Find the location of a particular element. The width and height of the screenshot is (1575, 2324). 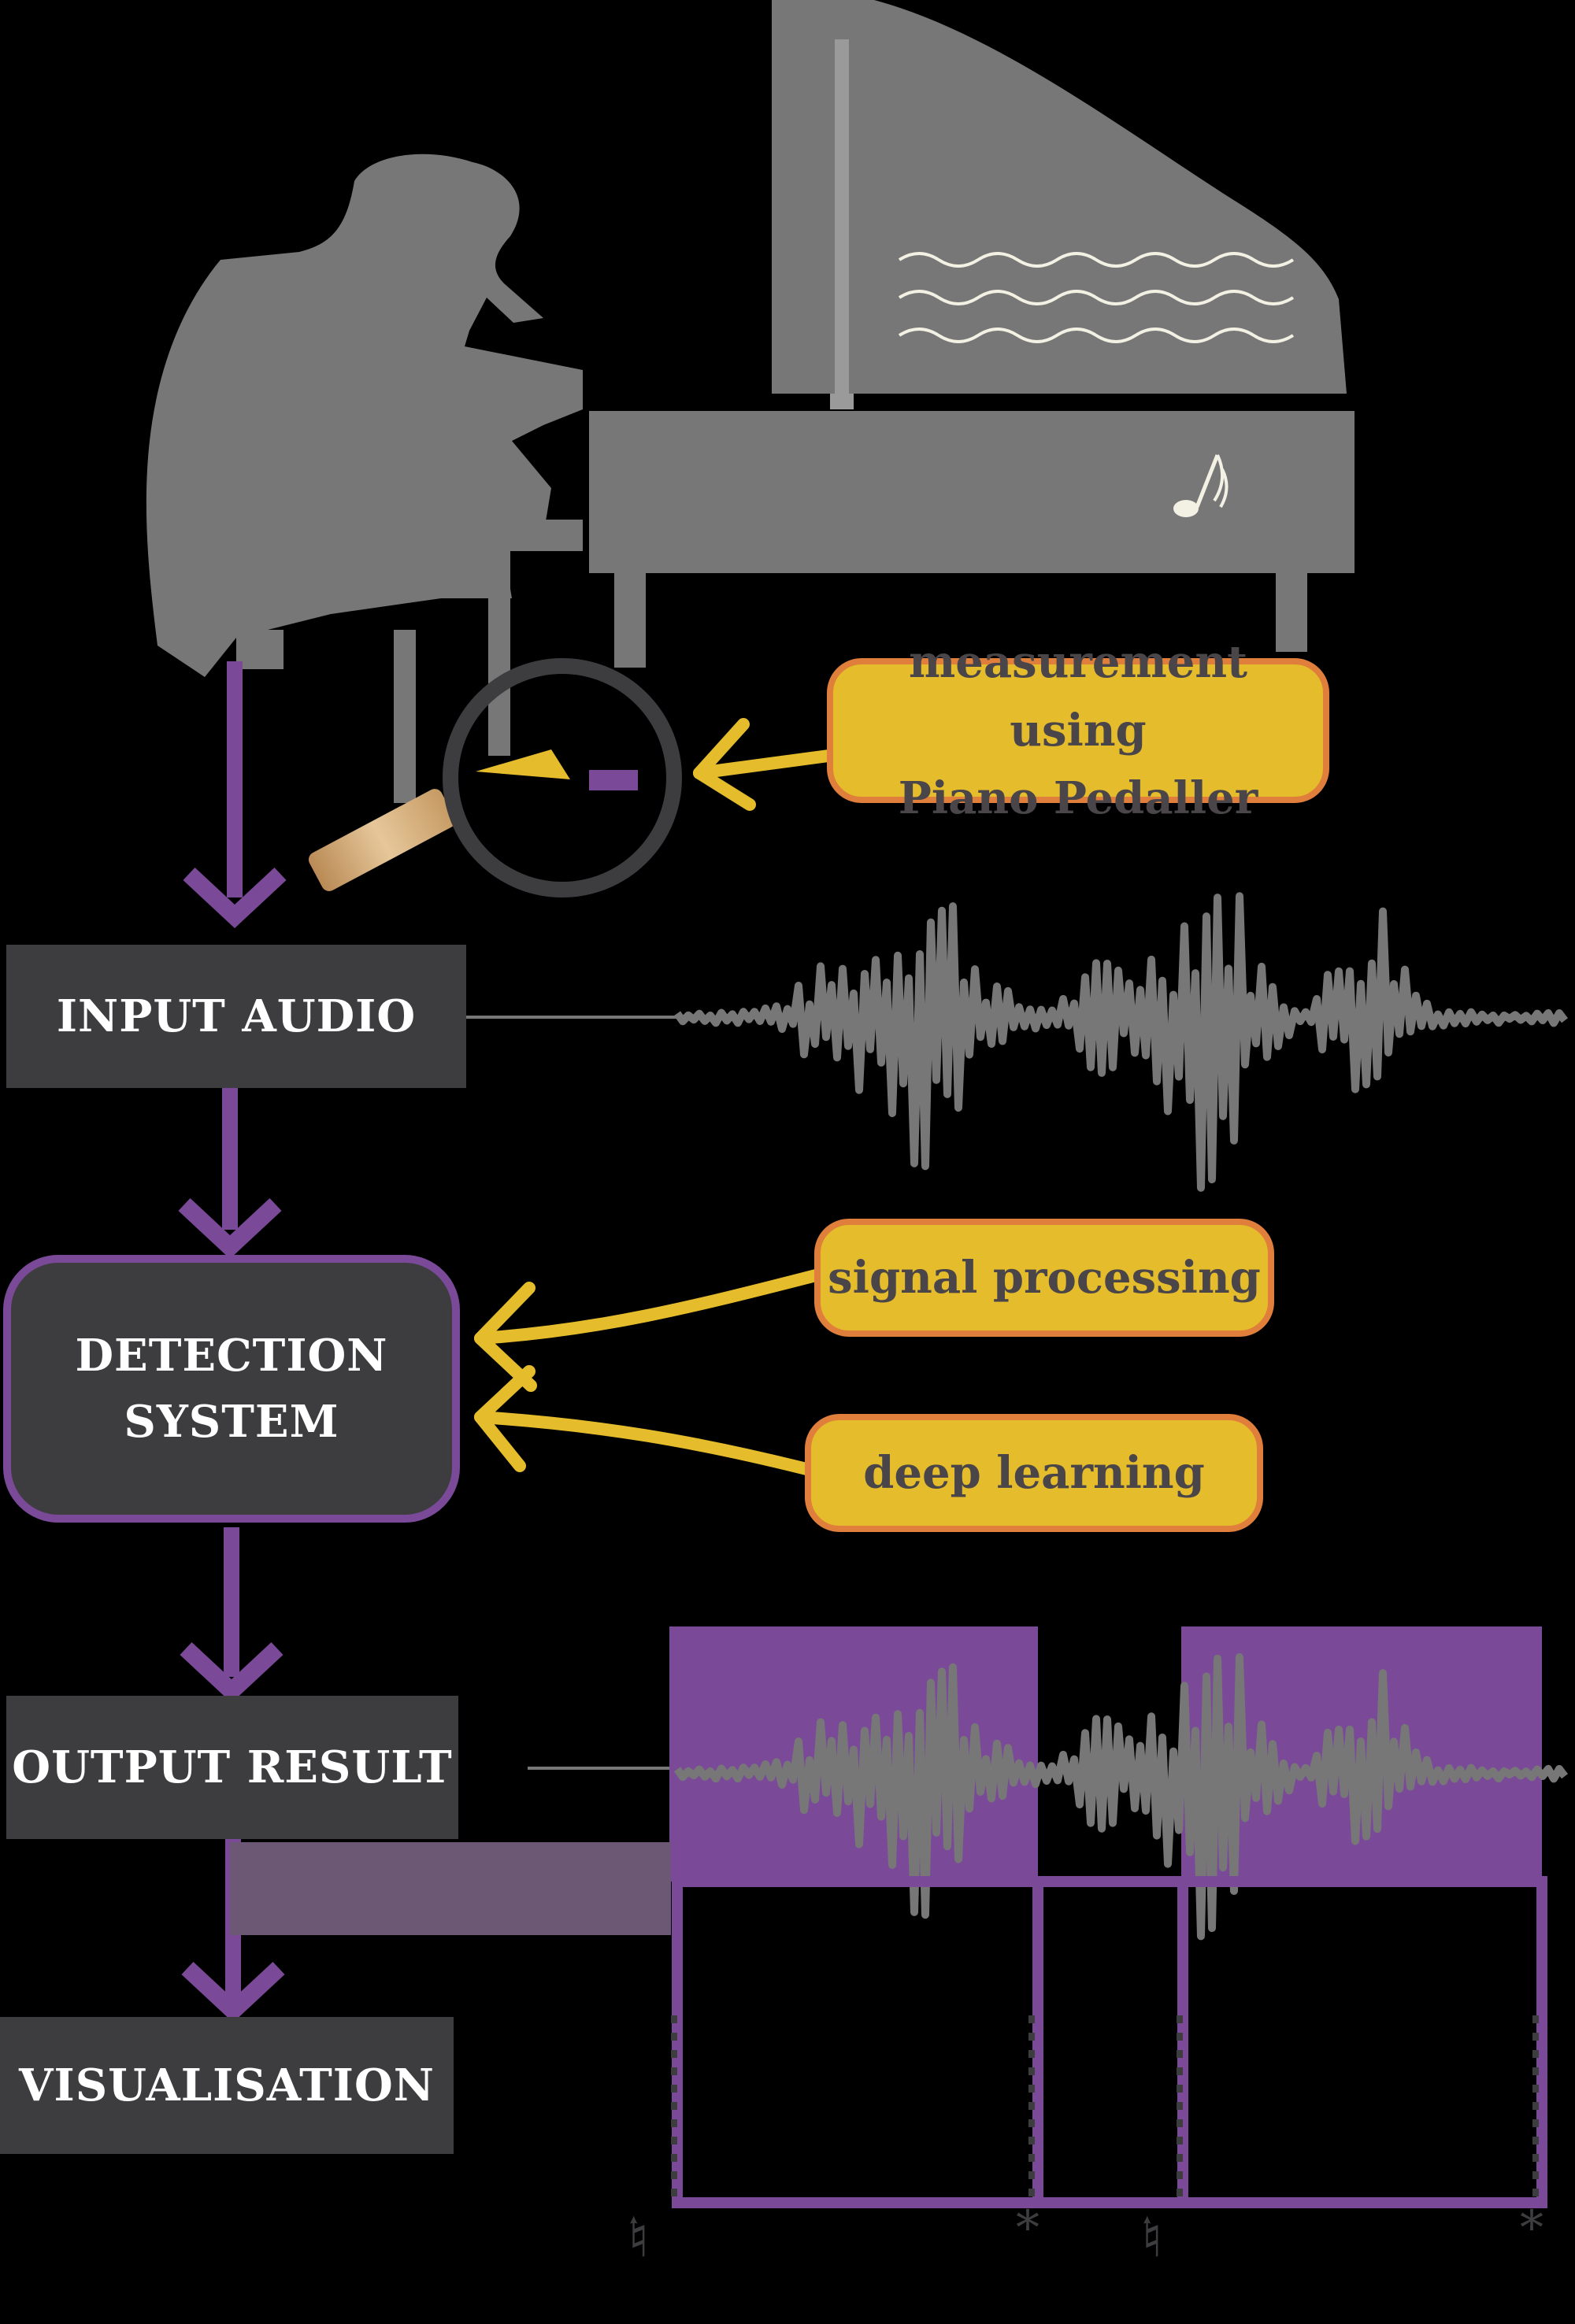

piano-pedaller-line-2: Piano Pedaller is located at coordinates (1078, 798).